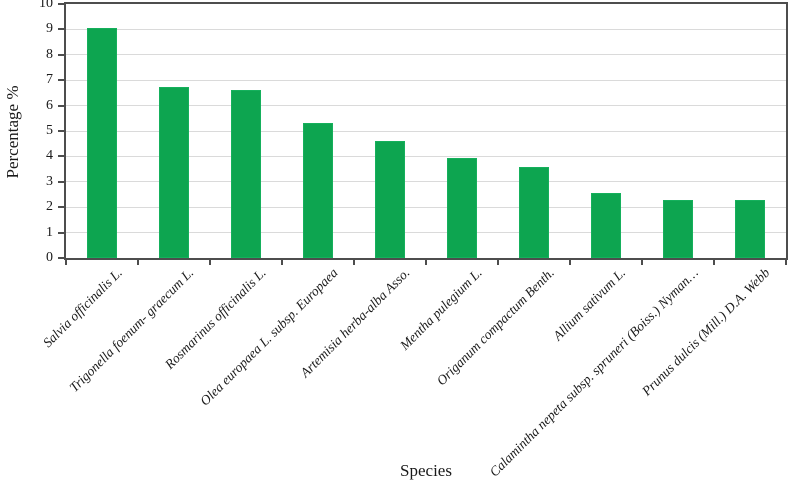 The width and height of the screenshot is (793, 494). I want to click on y-axis-tick-label: 9, so click(49, 29).